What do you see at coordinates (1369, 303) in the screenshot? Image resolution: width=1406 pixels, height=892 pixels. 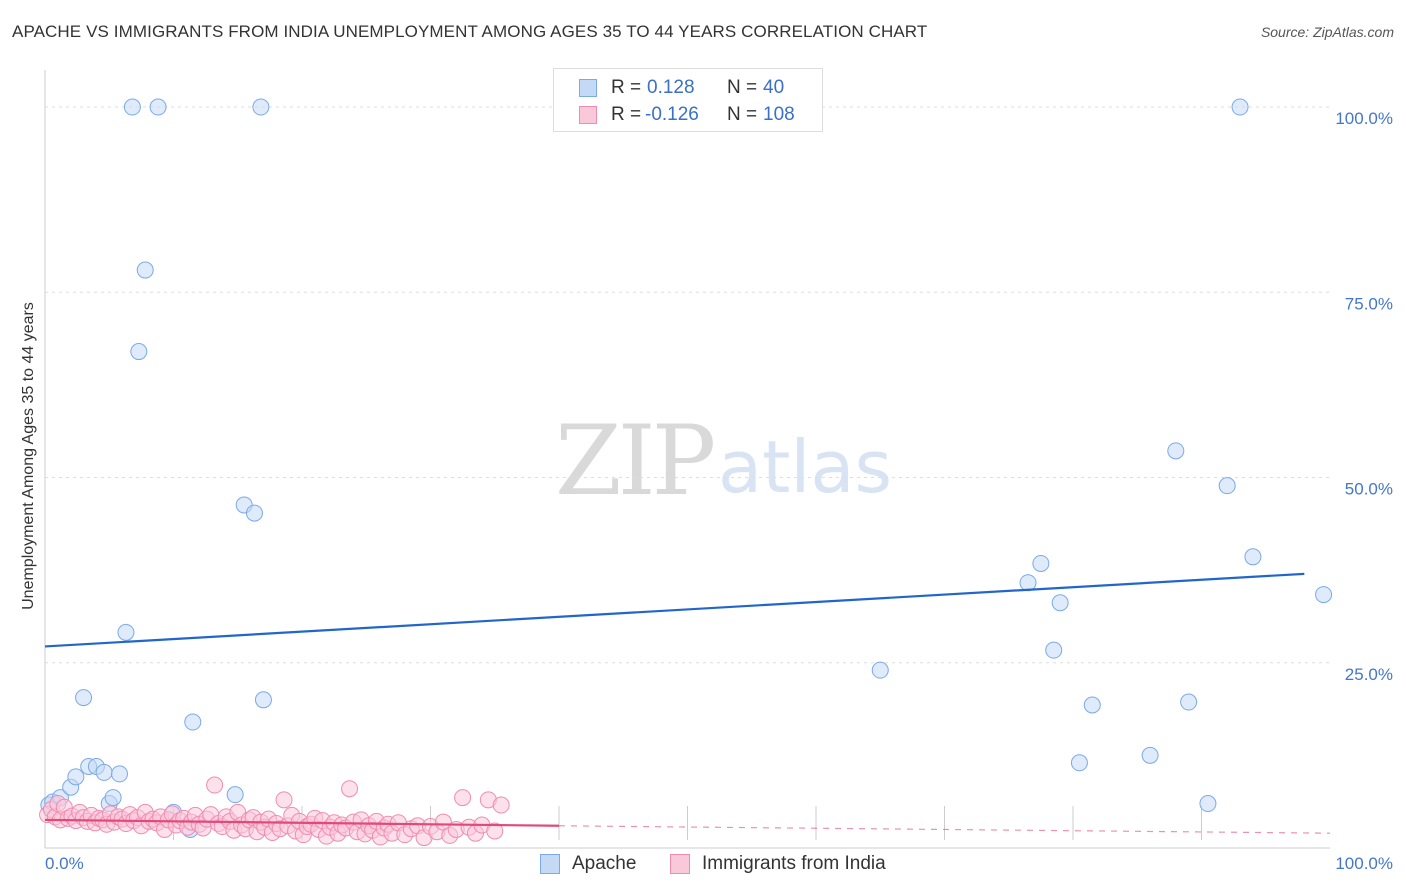 I see `y-tick-label: 75.0%` at bounding box center [1369, 303].